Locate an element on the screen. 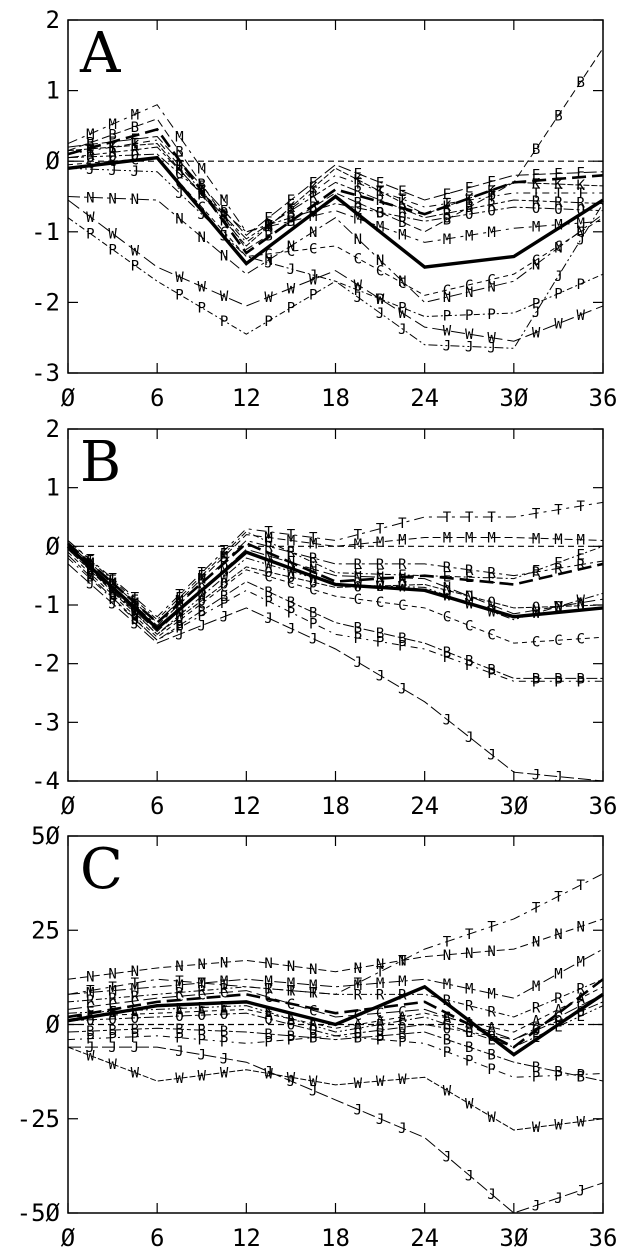 Image resolution: width=621 pixels, height=1256 pixels. series-line-C is located at coordinates (335, 226).